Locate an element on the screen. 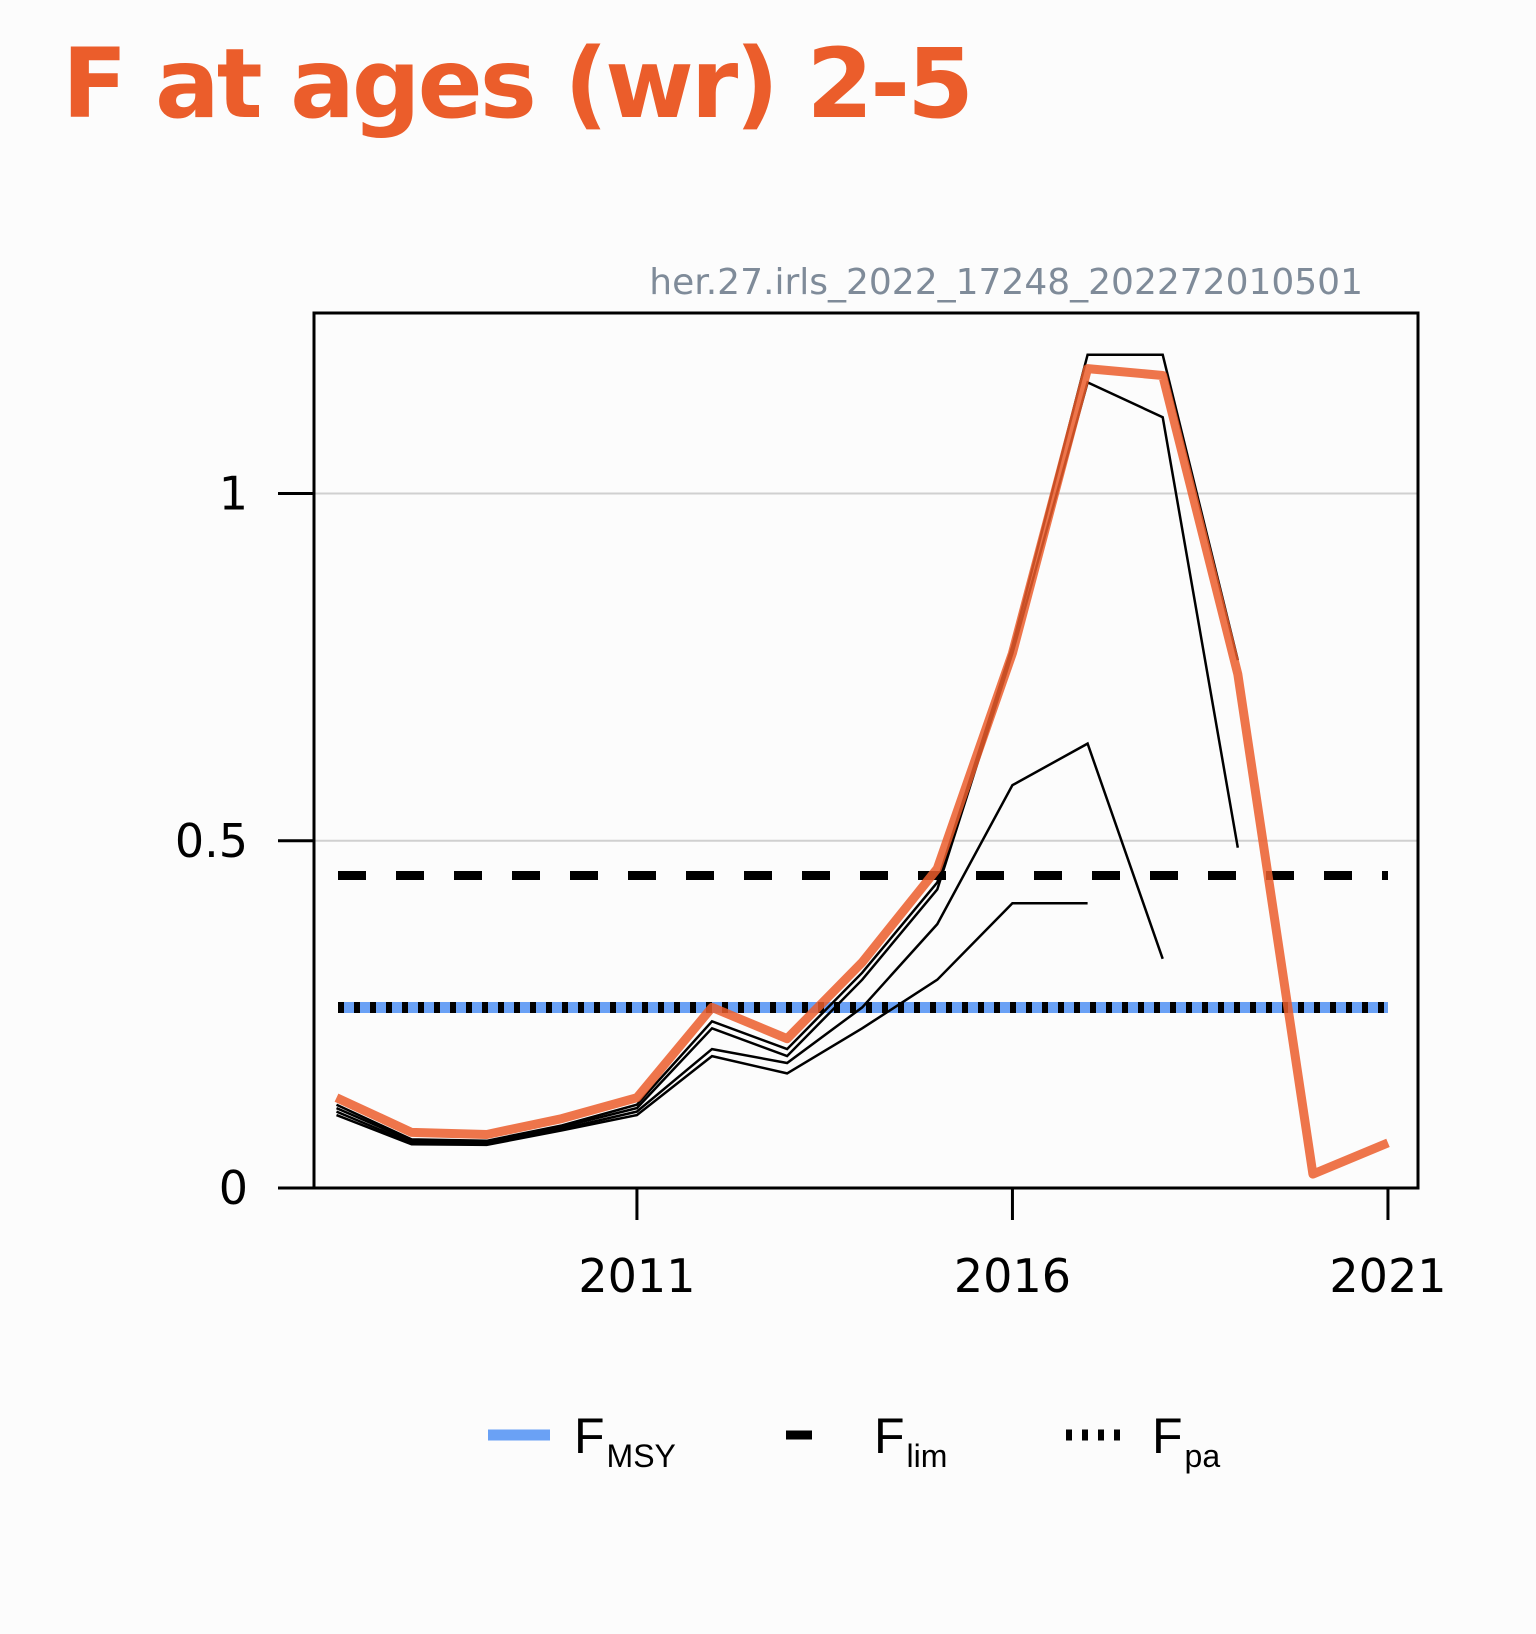 The width and height of the screenshot is (1536, 1634). legend-item-pa: Fpa is located at coordinates (1143, 1441).